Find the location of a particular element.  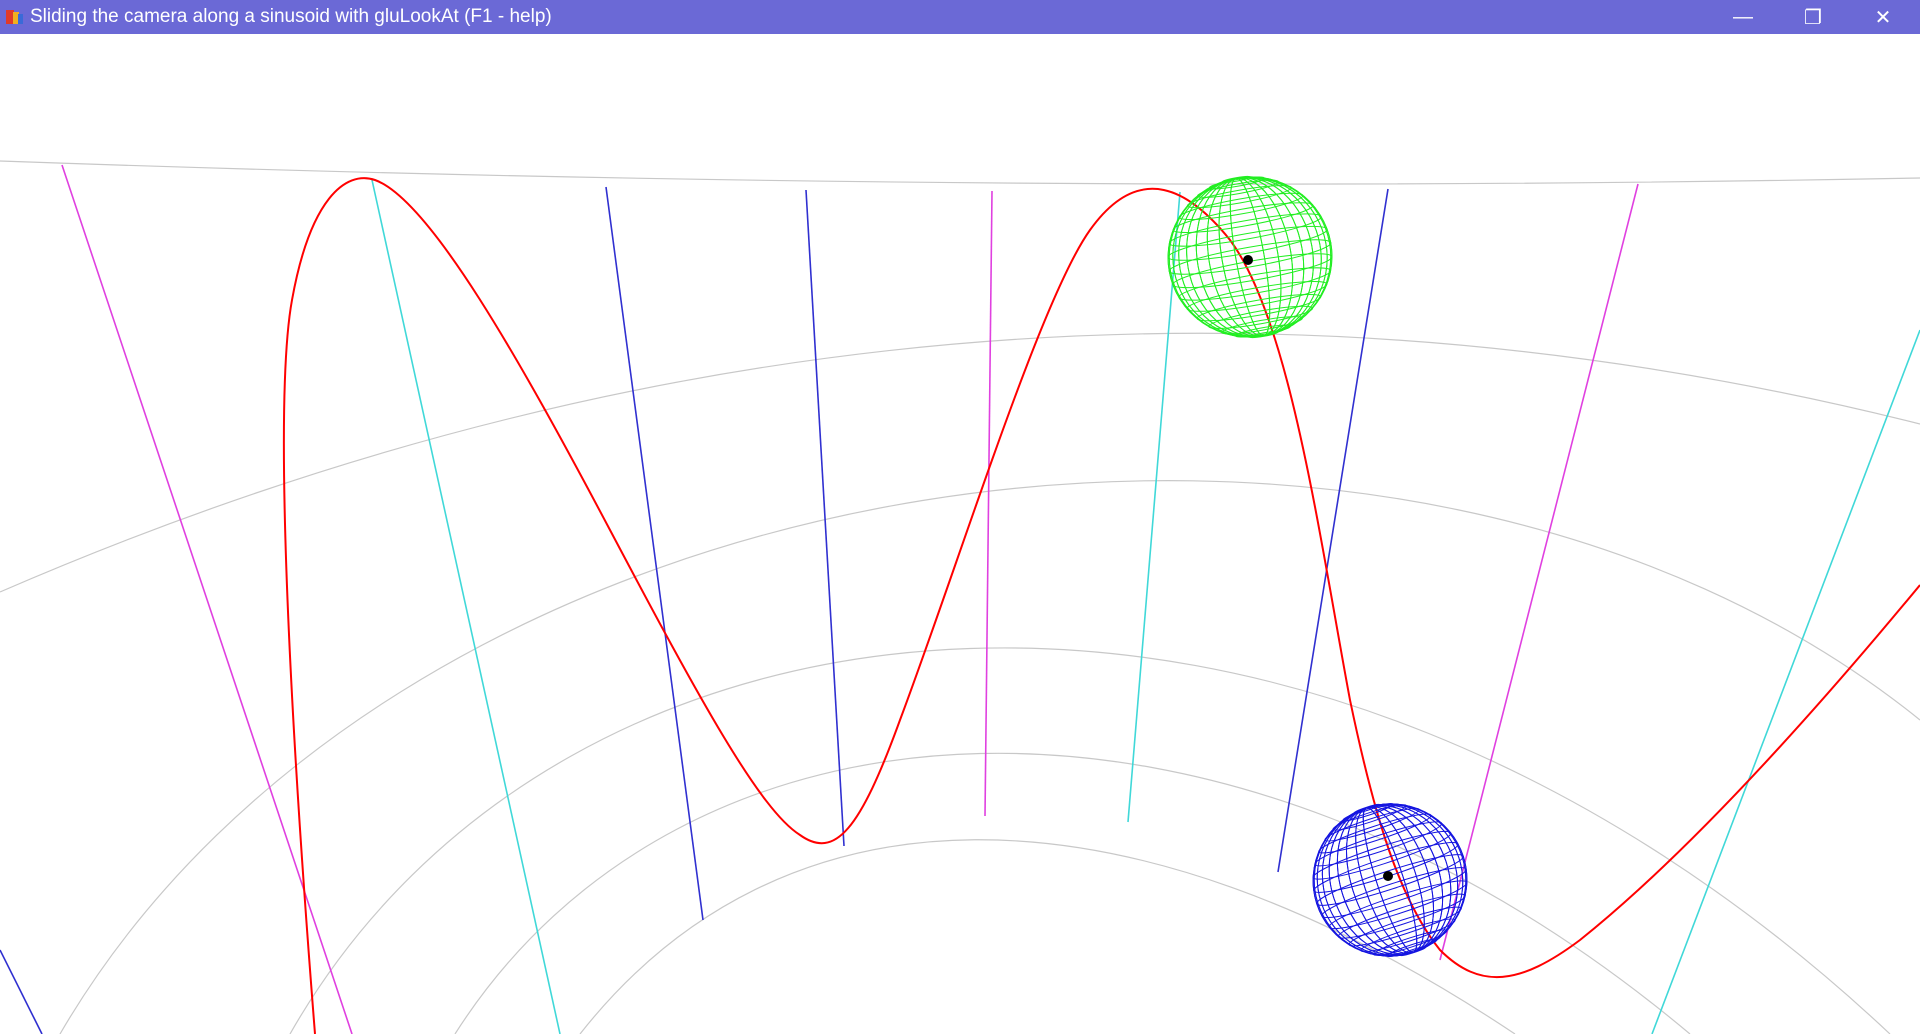

minimize-button: — is located at coordinates (1743, 17).